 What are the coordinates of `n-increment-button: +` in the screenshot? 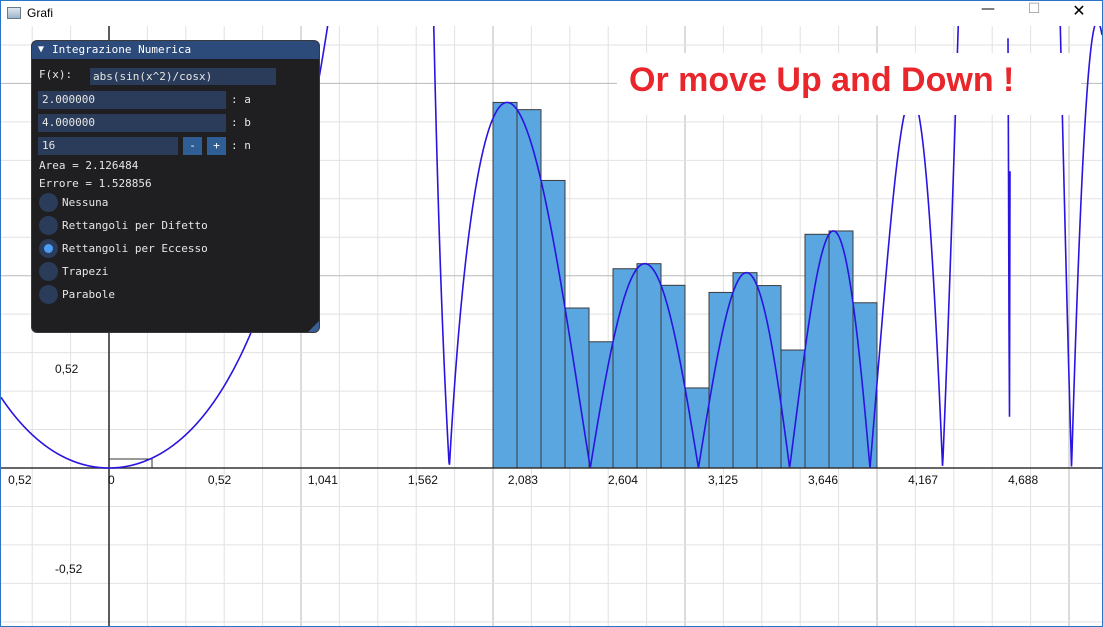 It's located at (216, 146).